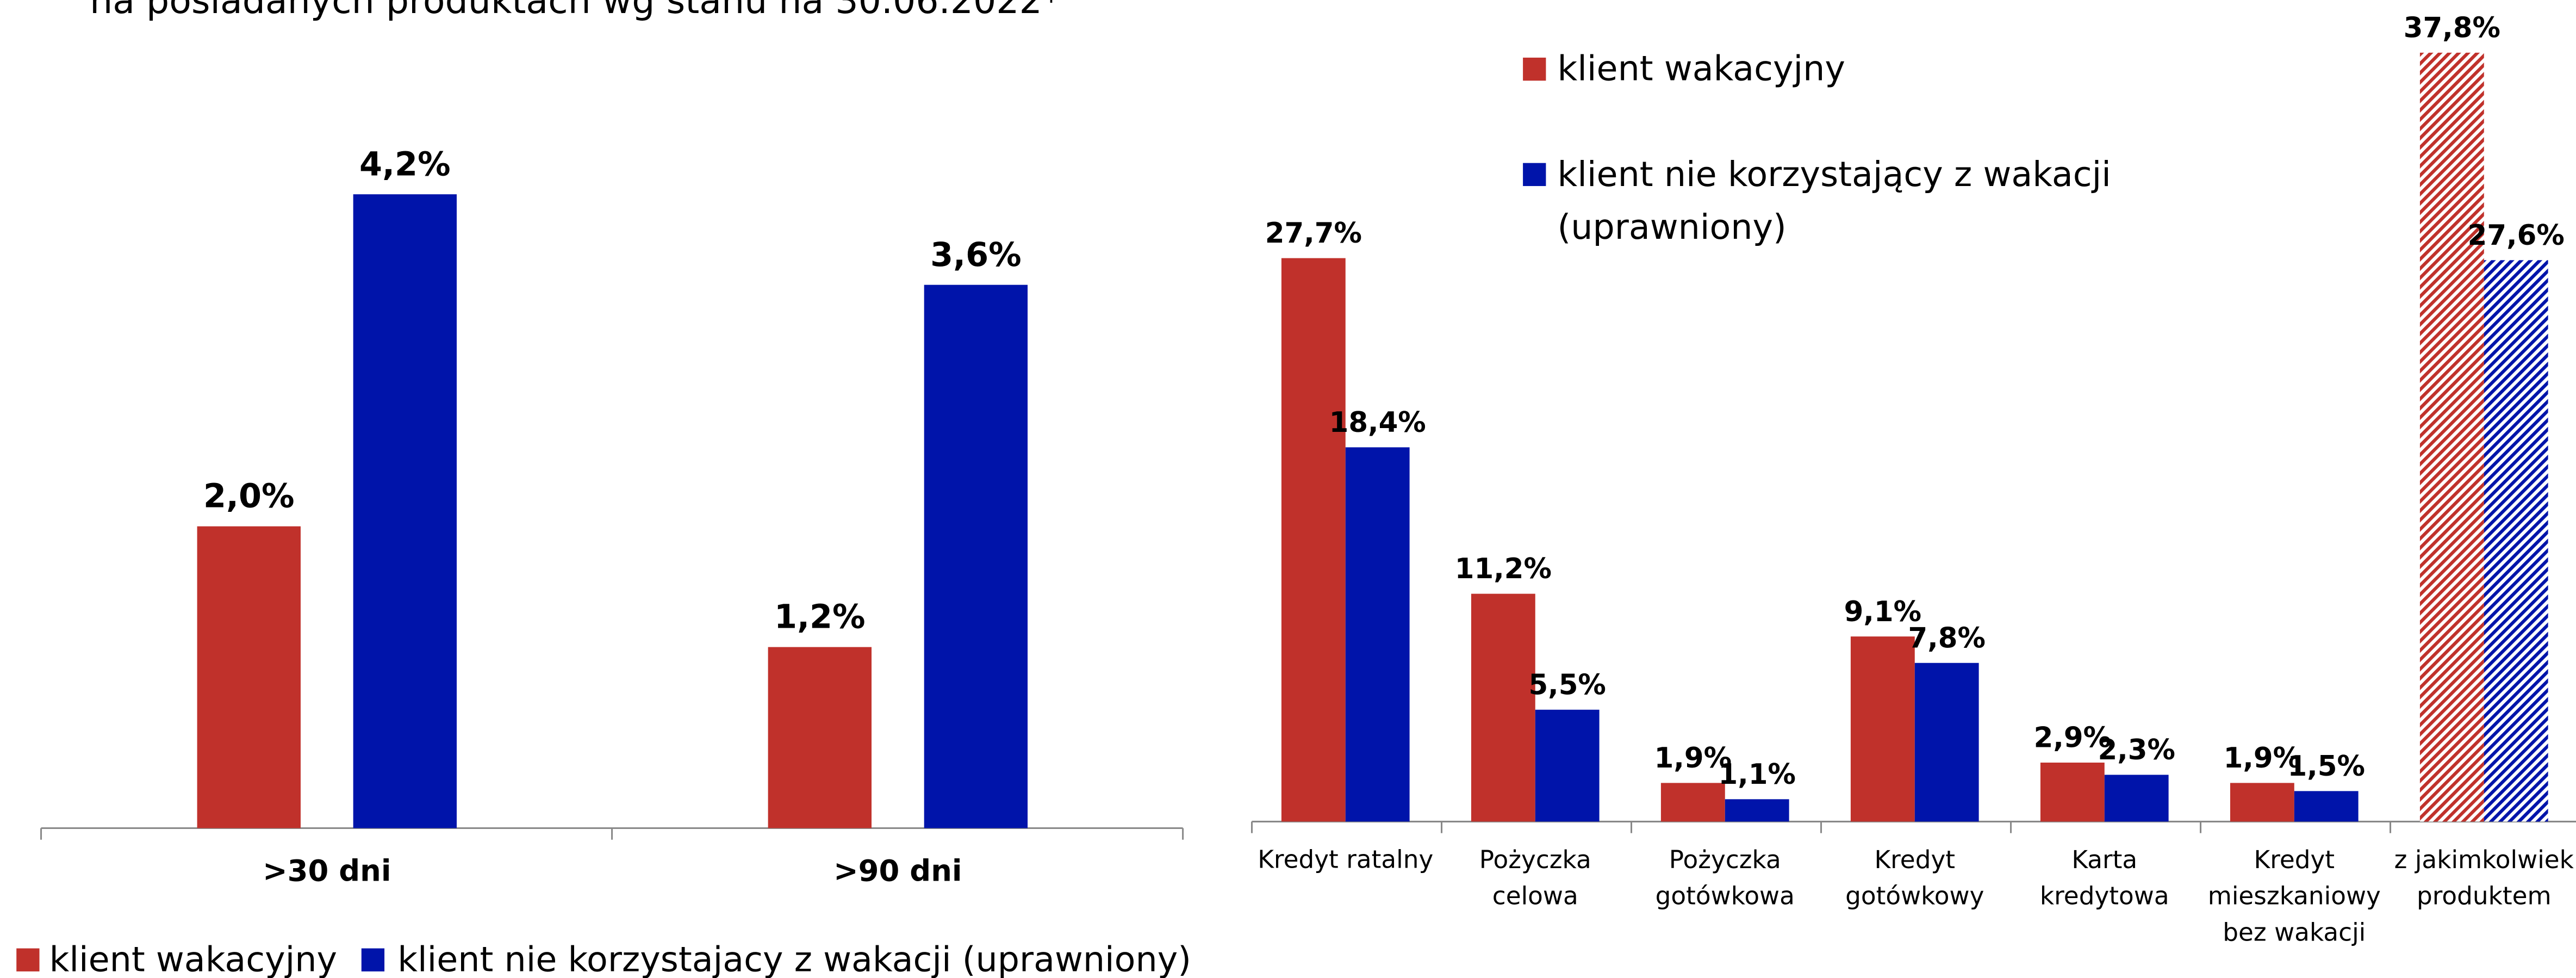 The height and width of the screenshot is (978, 2576). I want to click on x-tick-label: Kredyt mieszkaniowy bez wakacji, so click(2294, 895).